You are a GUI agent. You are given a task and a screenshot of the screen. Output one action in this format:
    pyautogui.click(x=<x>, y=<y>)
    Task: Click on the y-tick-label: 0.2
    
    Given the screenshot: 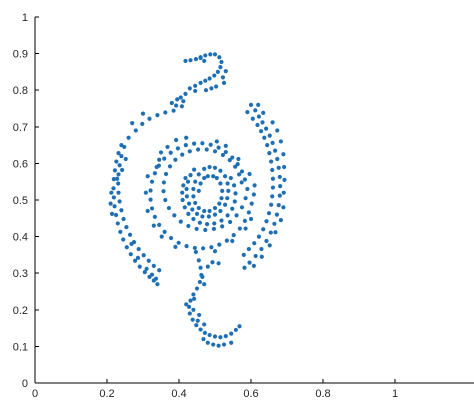 What is the action you would take?
    pyautogui.click(x=20, y=311)
    